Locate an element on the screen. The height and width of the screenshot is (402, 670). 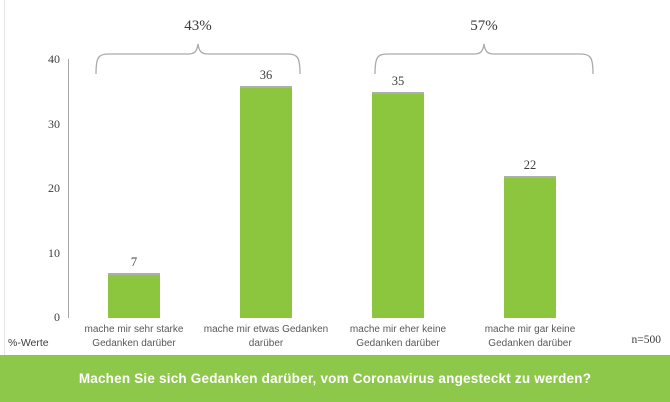
bar-value-label: 36 is located at coordinates (266, 75).